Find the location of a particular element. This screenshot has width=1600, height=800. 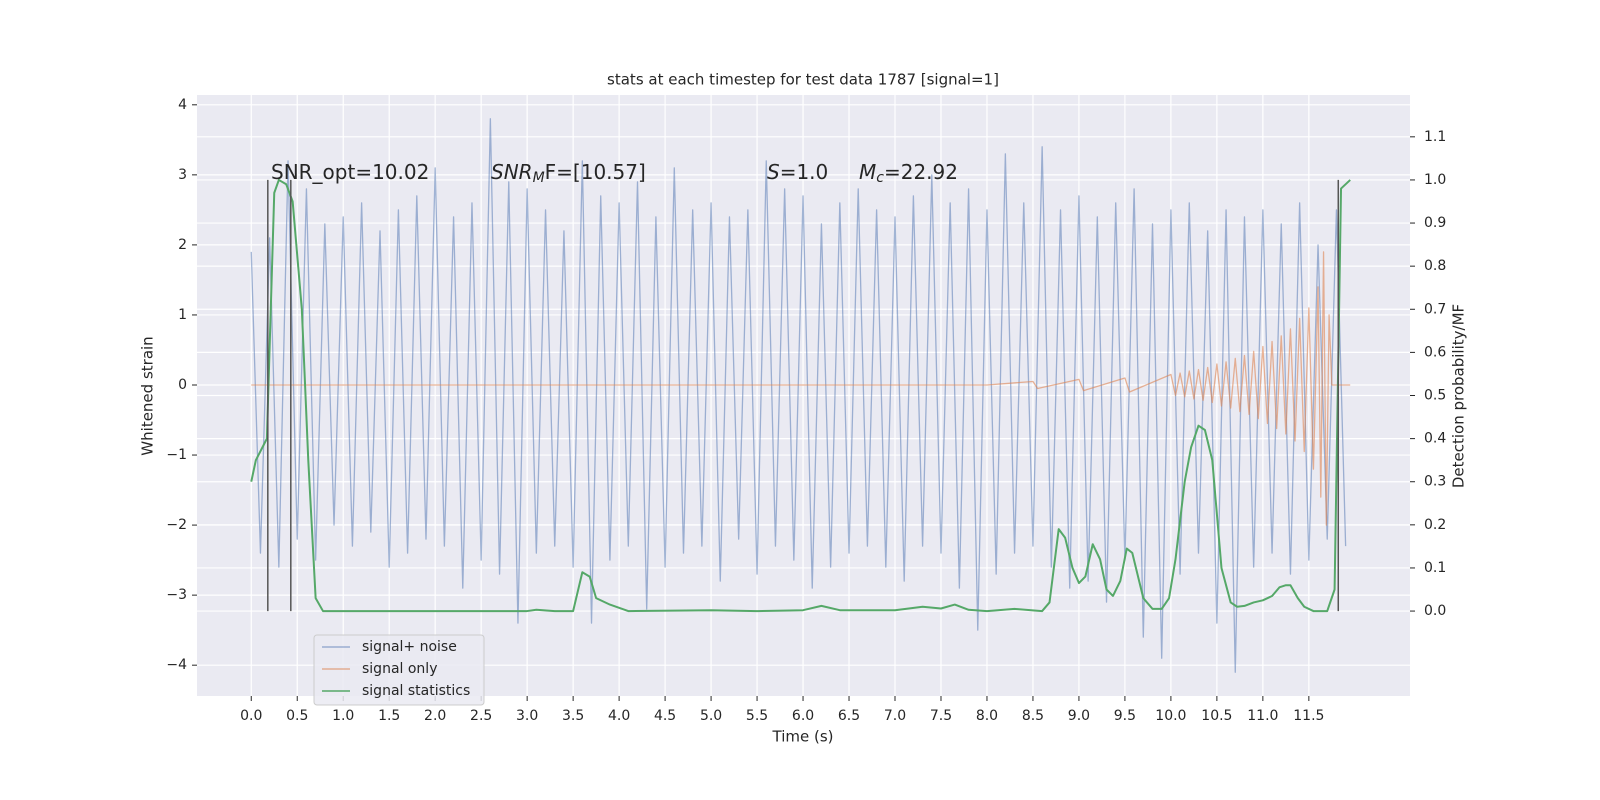

annotation-sub: M is located at coordinates (539, 178).